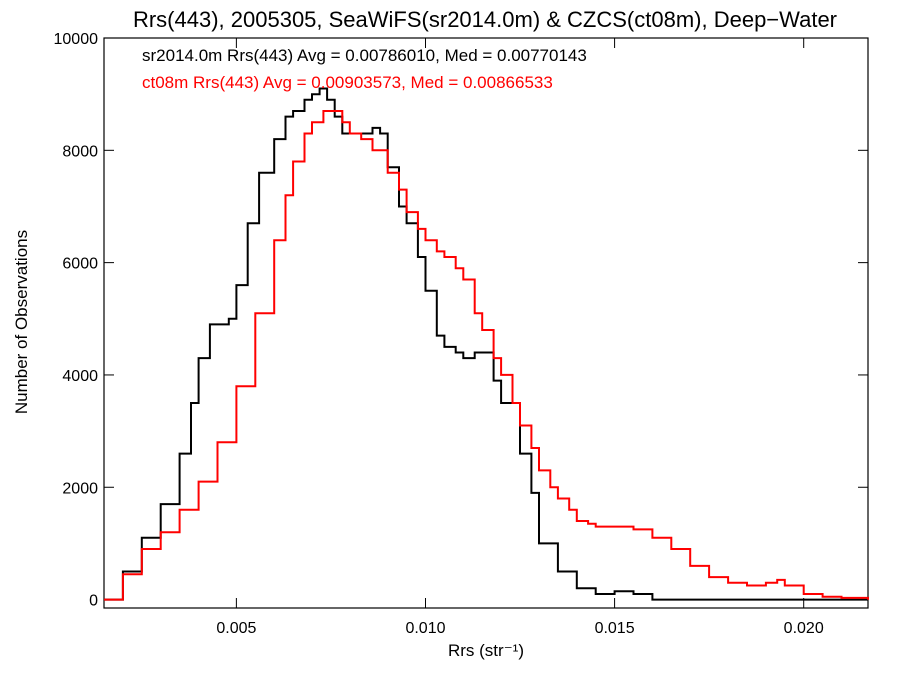 The height and width of the screenshot is (675, 900). I want to click on x-tick-label: 0.015, so click(615, 628).